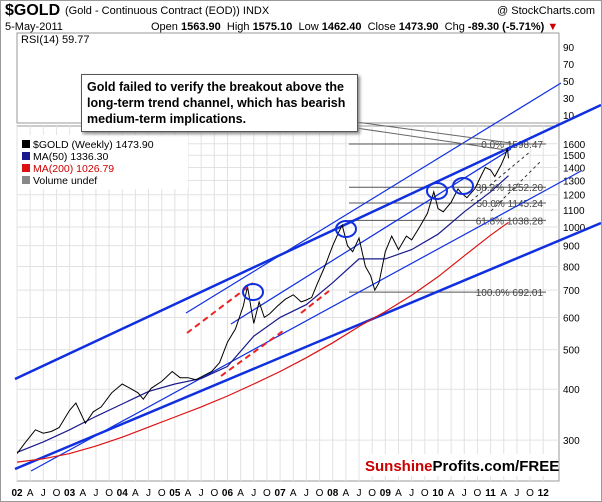  I want to click on rsi-tick-label: 50, so click(569, 82).